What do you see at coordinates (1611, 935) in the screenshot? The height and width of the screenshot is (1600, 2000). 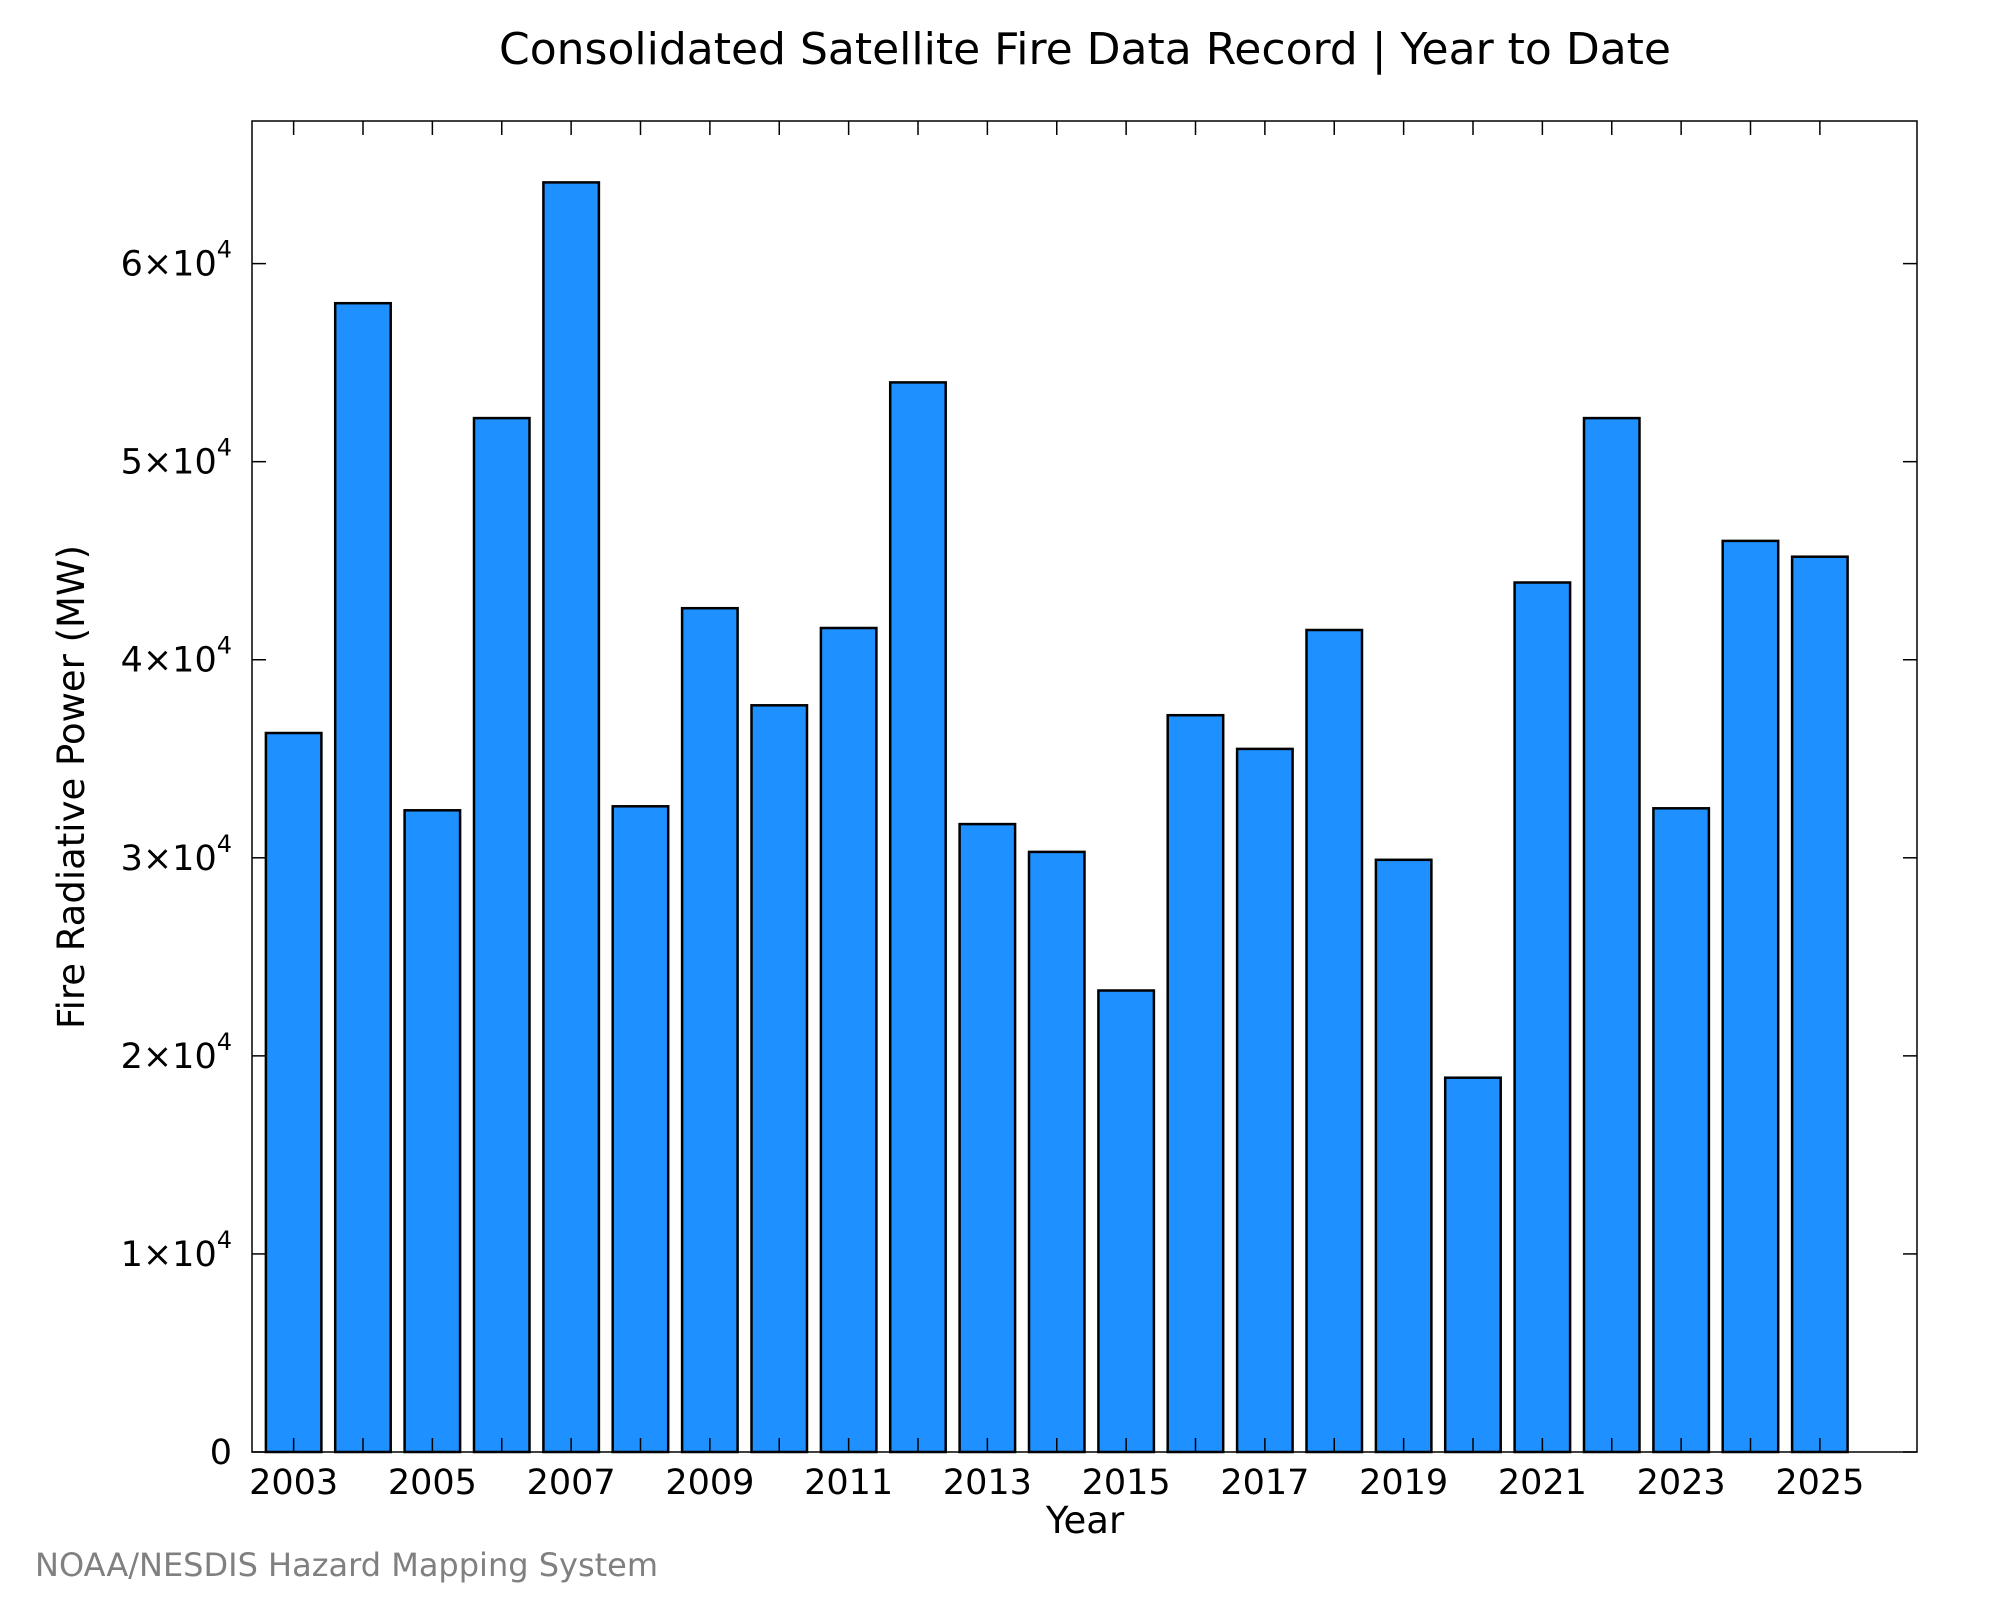 I see `bar-2022` at bounding box center [1611, 935].